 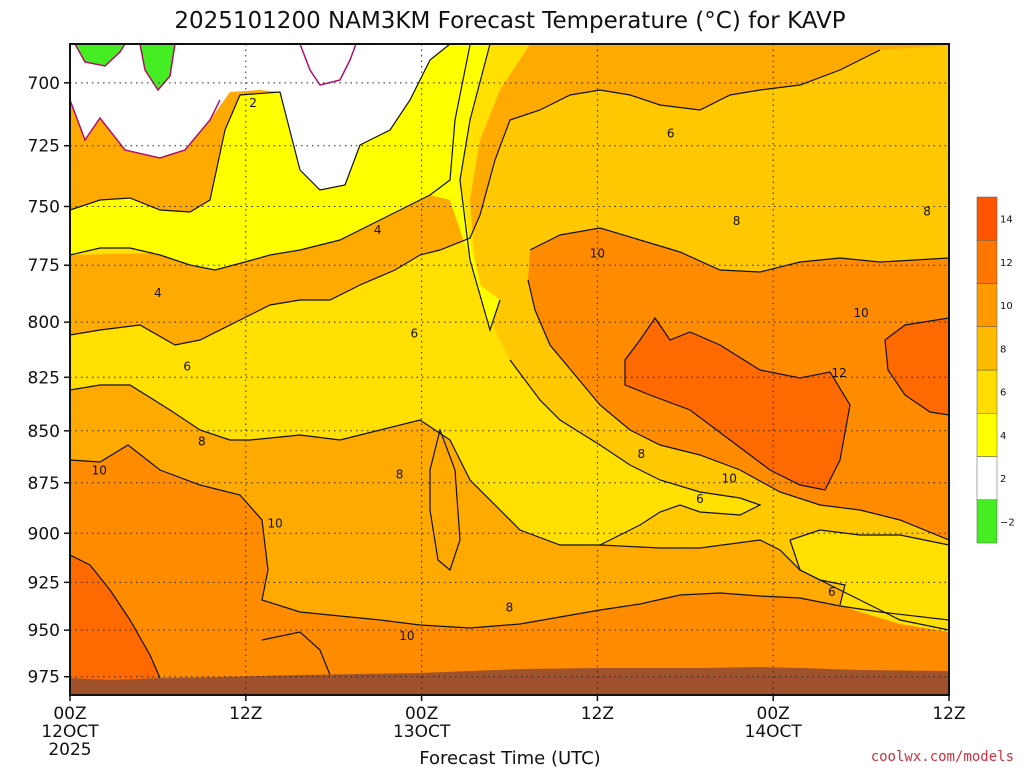 I want to click on colorbar-label: 2, so click(x=1003, y=479).